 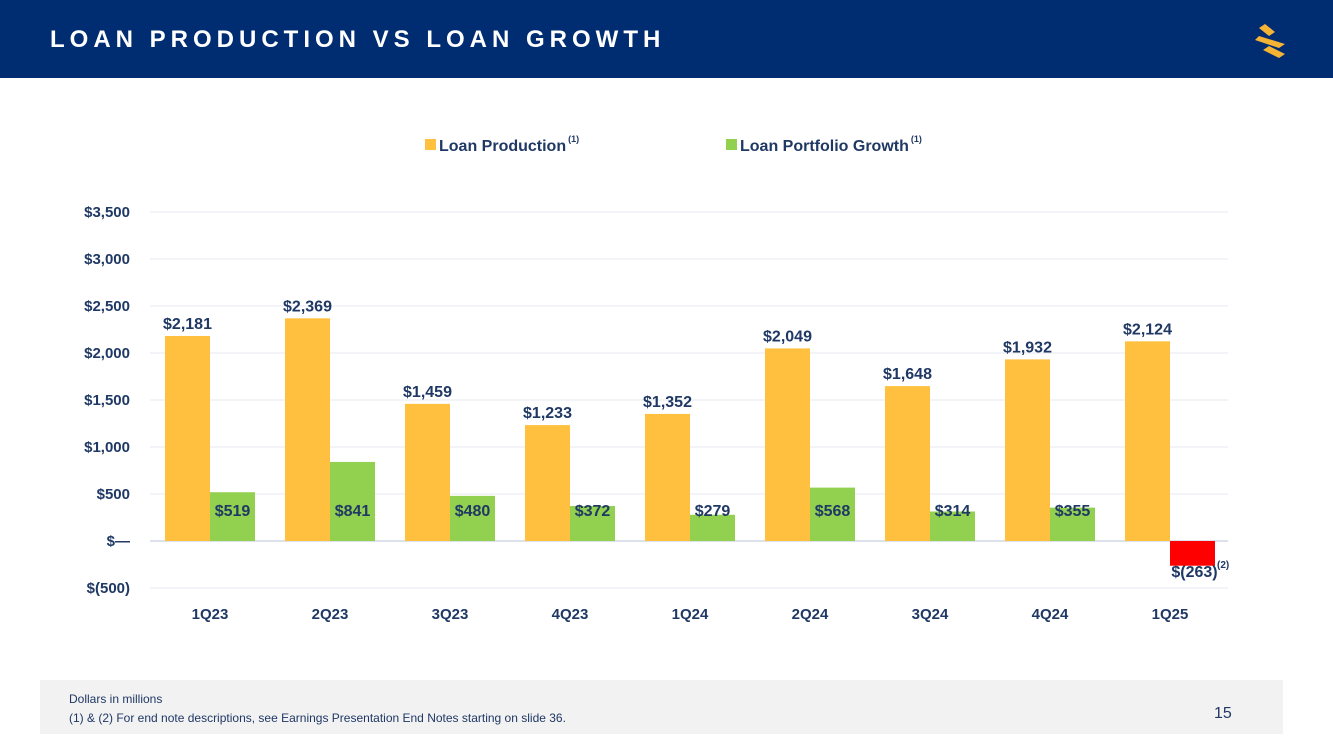 What do you see at coordinates (118, 541) in the screenshot?
I see `y-tick-label: $—` at bounding box center [118, 541].